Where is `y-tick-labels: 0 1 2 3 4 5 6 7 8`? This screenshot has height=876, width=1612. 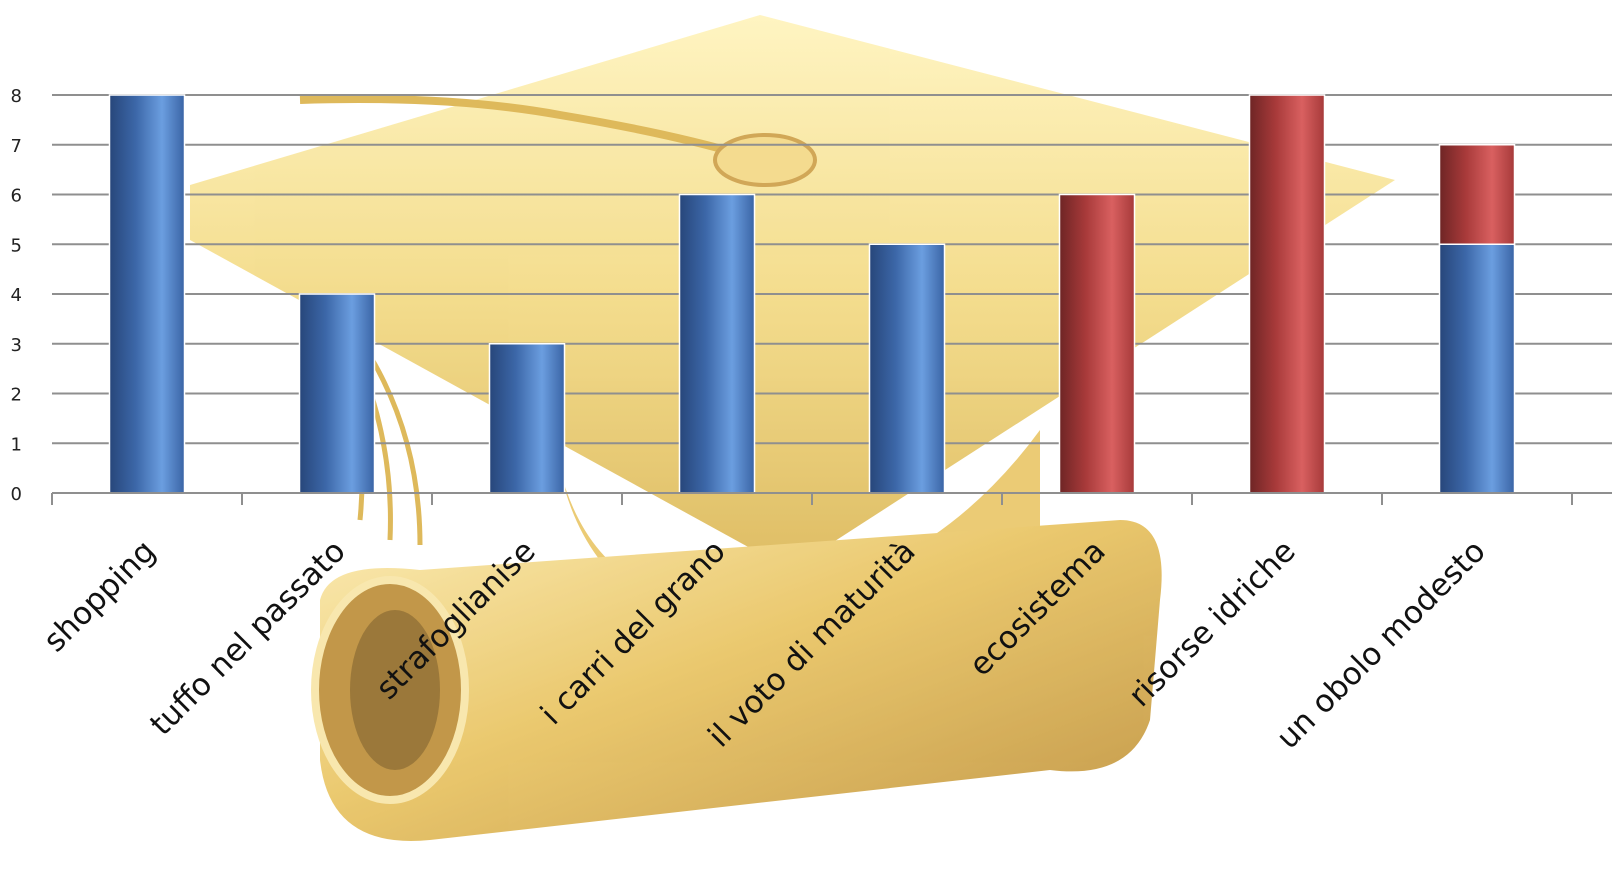 y-tick-labels: 0 1 2 3 4 5 6 7 8 is located at coordinates (16, 295).